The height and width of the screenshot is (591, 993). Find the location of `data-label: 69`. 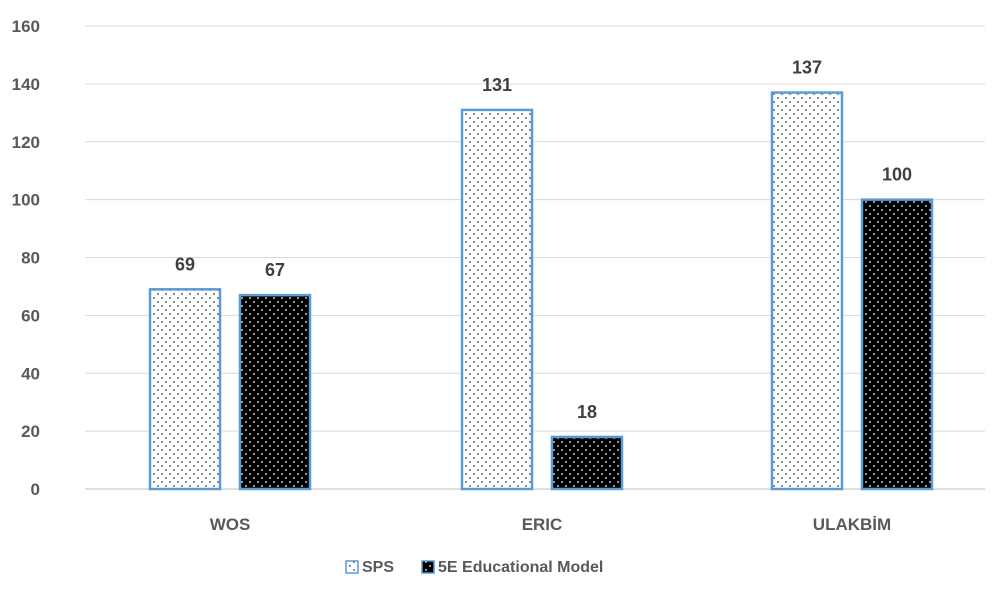

data-label: 69 is located at coordinates (185, 264).